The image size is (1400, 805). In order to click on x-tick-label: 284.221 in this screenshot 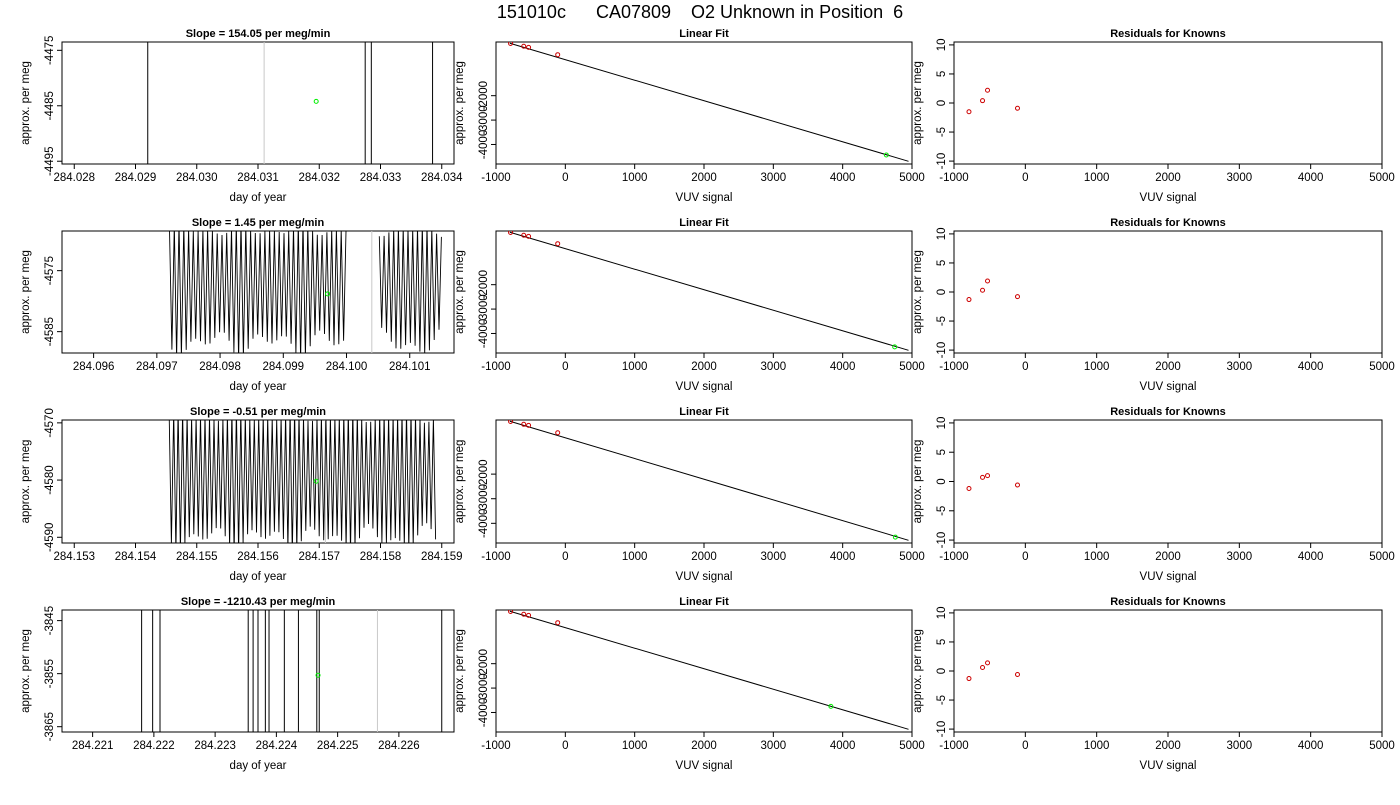, I will do `click(93, 746)`.